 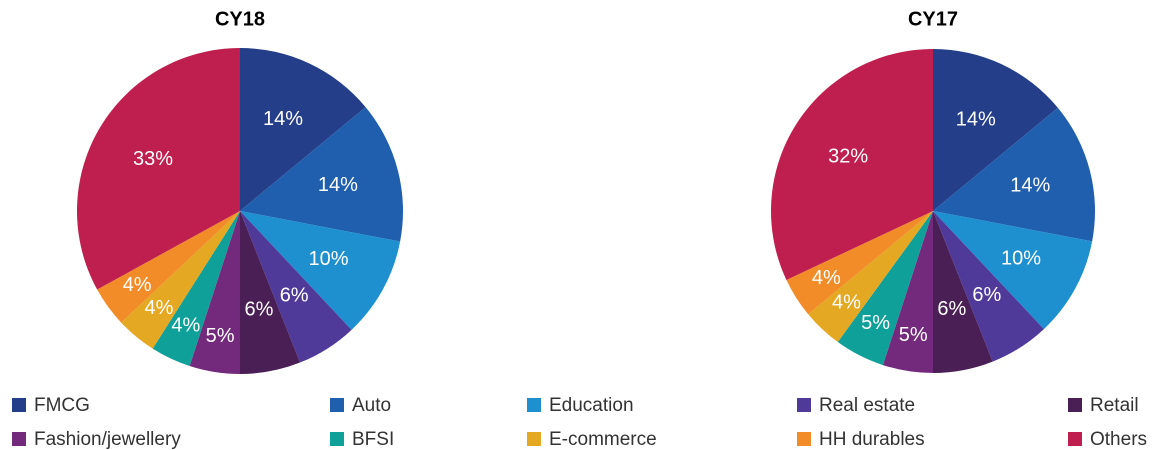 What do you see at coordinates (933, 19) in the screenshot?
I see `chart-title: CY17` at bounding box center [933, 19].